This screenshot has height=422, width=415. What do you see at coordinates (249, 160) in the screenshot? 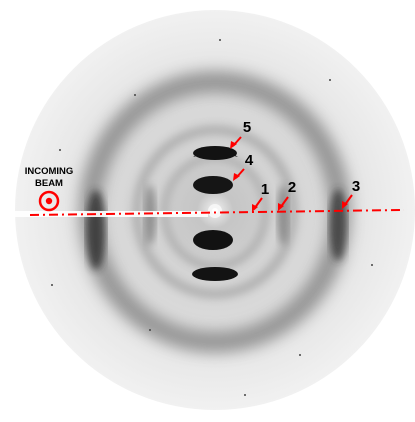
I see `label-4: 4` at bounding box center [249, 160].